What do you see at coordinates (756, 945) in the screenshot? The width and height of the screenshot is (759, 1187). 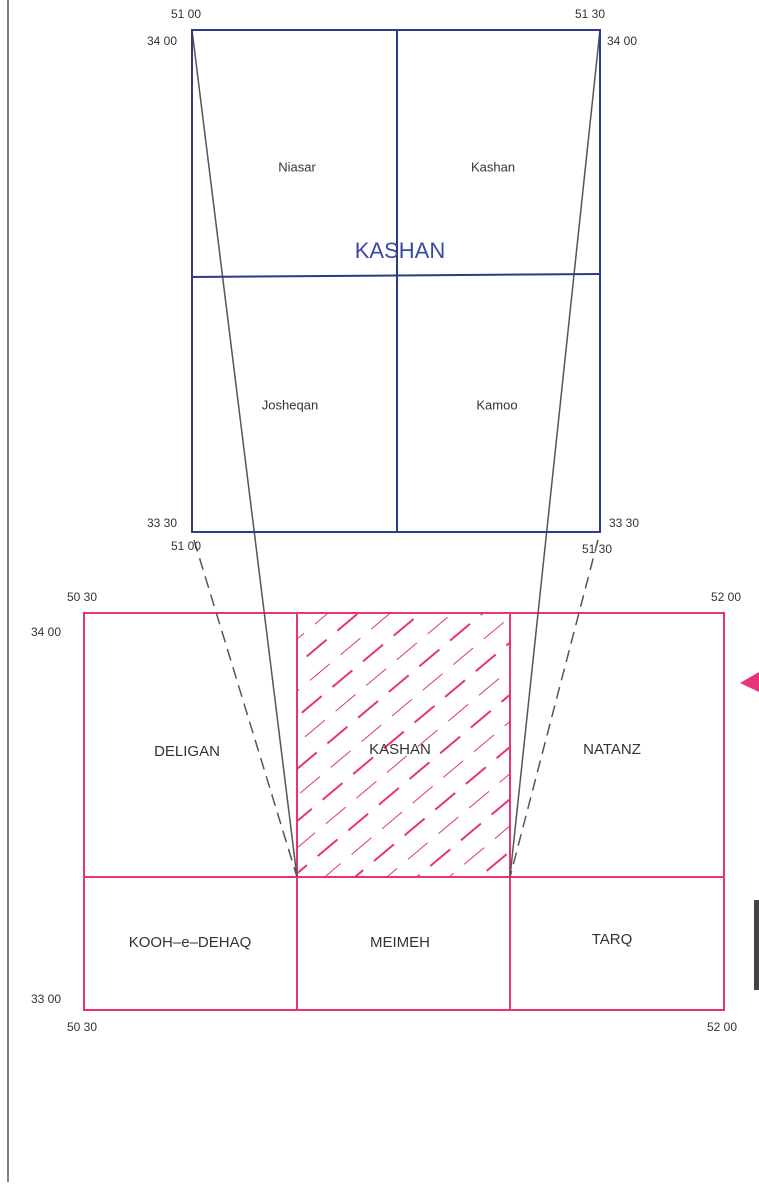 I see `edge-mark` at bounding box center [756, 945].